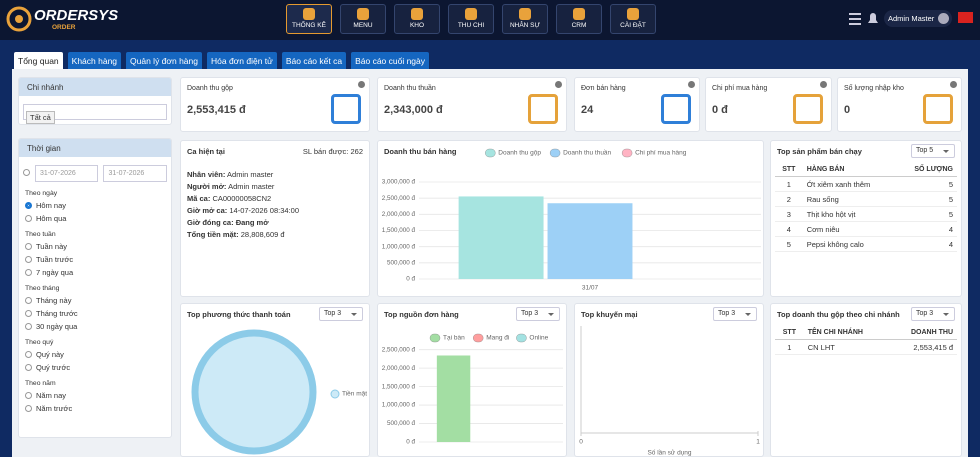 The width and height of the screenshot is (980, 457). I want to click on card-title: Top doanh thu gộp theo chi nhánh, so click(838, 314).